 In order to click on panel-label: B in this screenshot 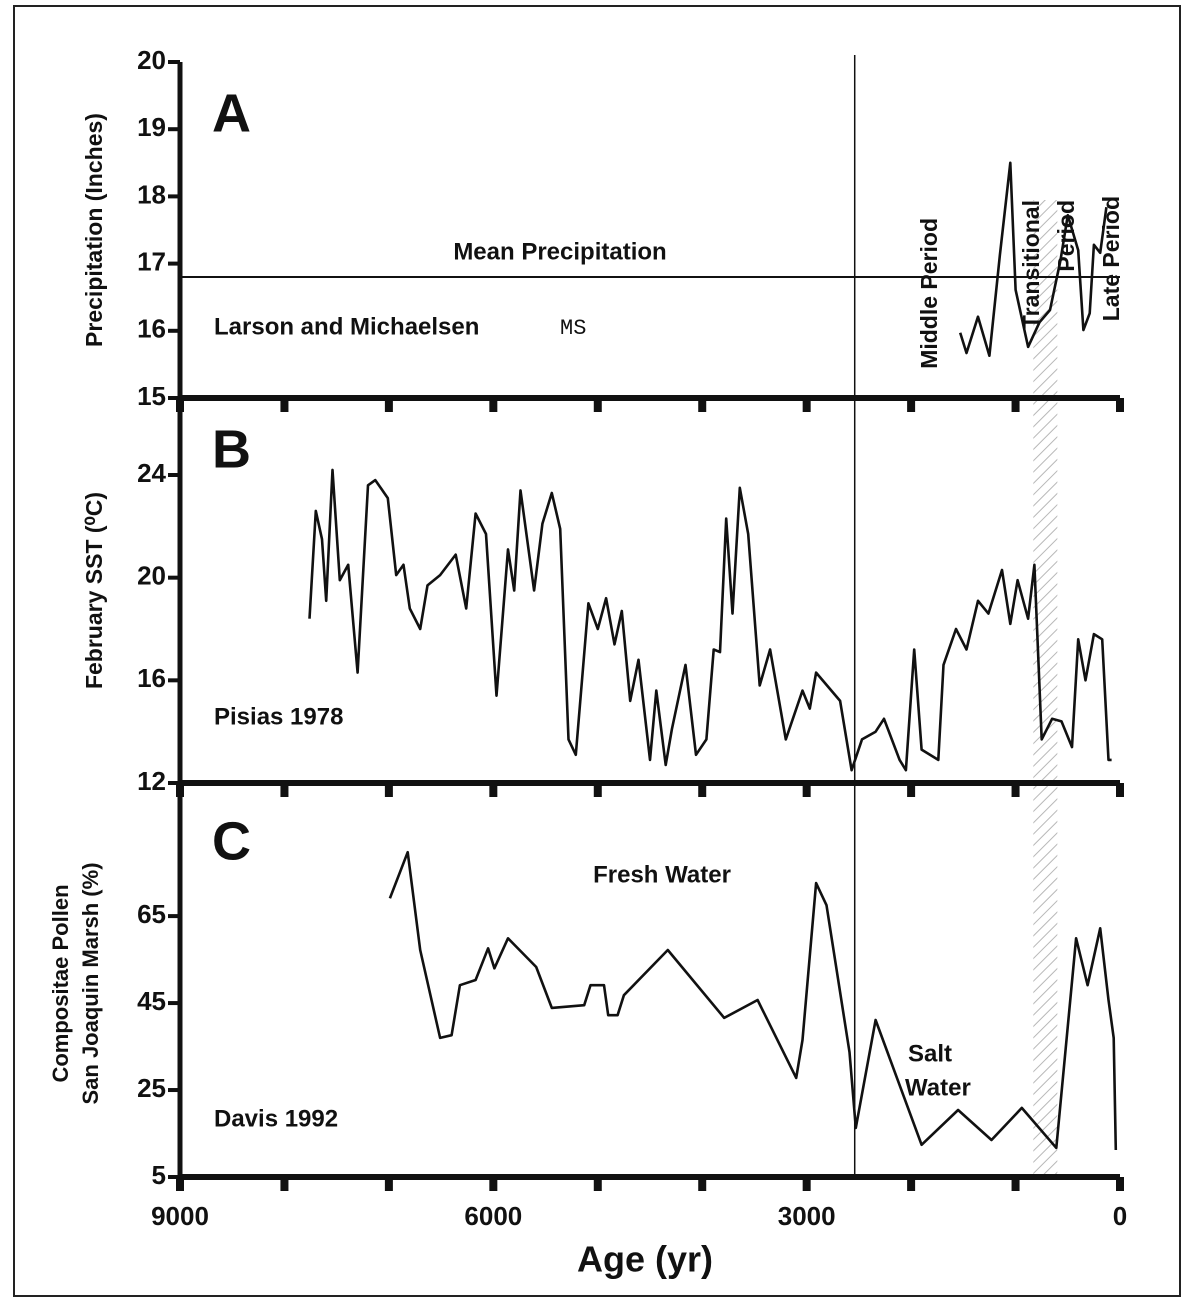, I will do `click(231, 449)`.